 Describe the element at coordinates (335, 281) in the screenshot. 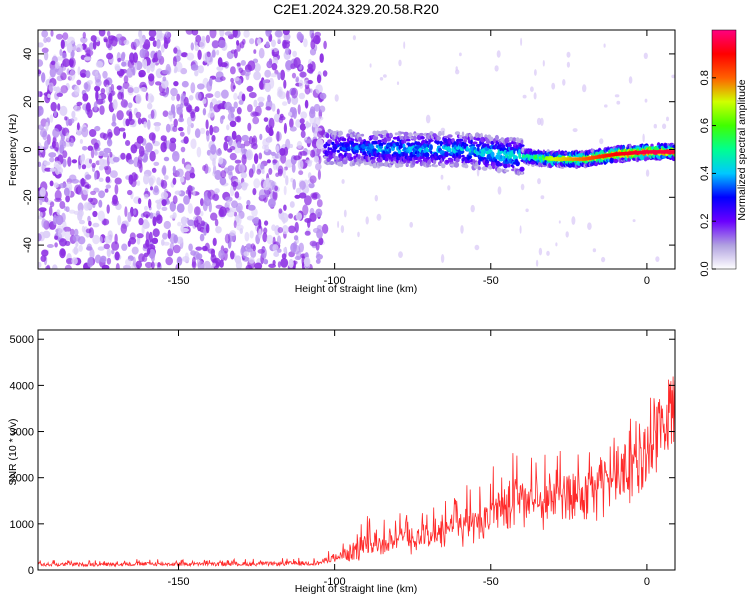

I see `x-tick-label: -100` at that location.